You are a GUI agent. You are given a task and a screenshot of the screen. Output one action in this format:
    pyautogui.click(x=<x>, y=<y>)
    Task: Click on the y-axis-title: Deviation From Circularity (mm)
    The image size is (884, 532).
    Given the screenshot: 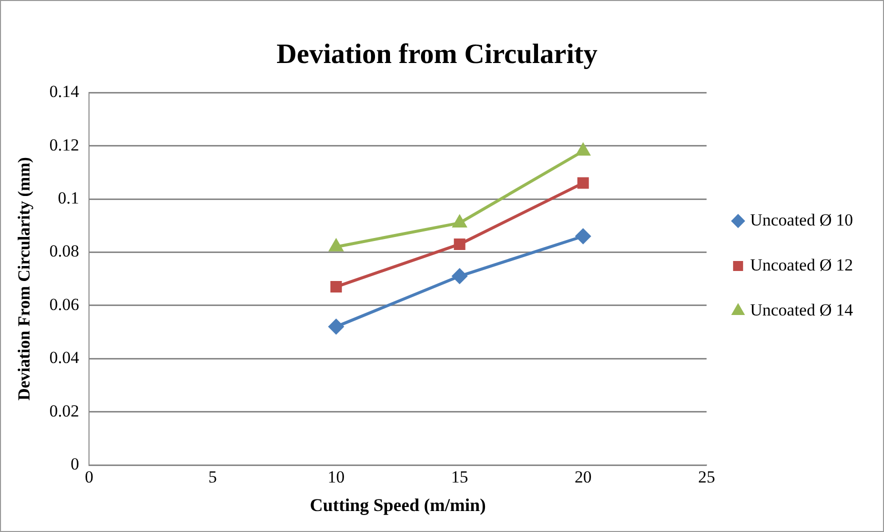 What is the action you would take?
    pyautogui.click(x=24, y=279)
    